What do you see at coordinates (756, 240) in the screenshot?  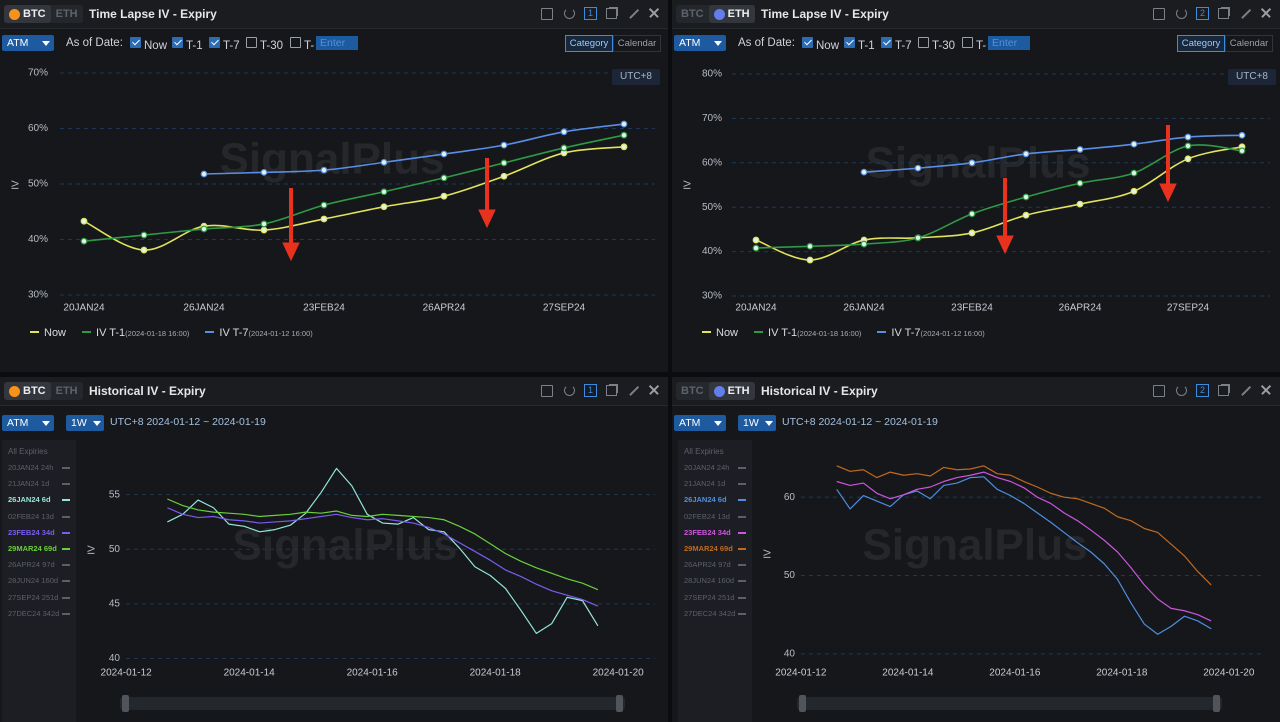 I see `data-point` at bounding box center [756, 240].